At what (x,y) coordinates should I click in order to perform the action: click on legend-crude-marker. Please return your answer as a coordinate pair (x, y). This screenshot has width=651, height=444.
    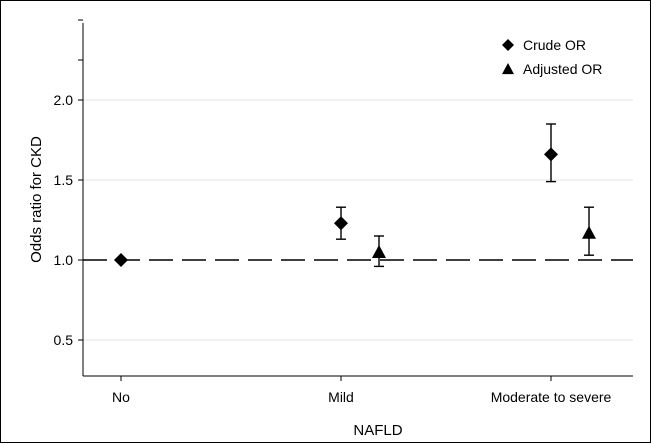
    Looking at the image, I should click on (508, 45).